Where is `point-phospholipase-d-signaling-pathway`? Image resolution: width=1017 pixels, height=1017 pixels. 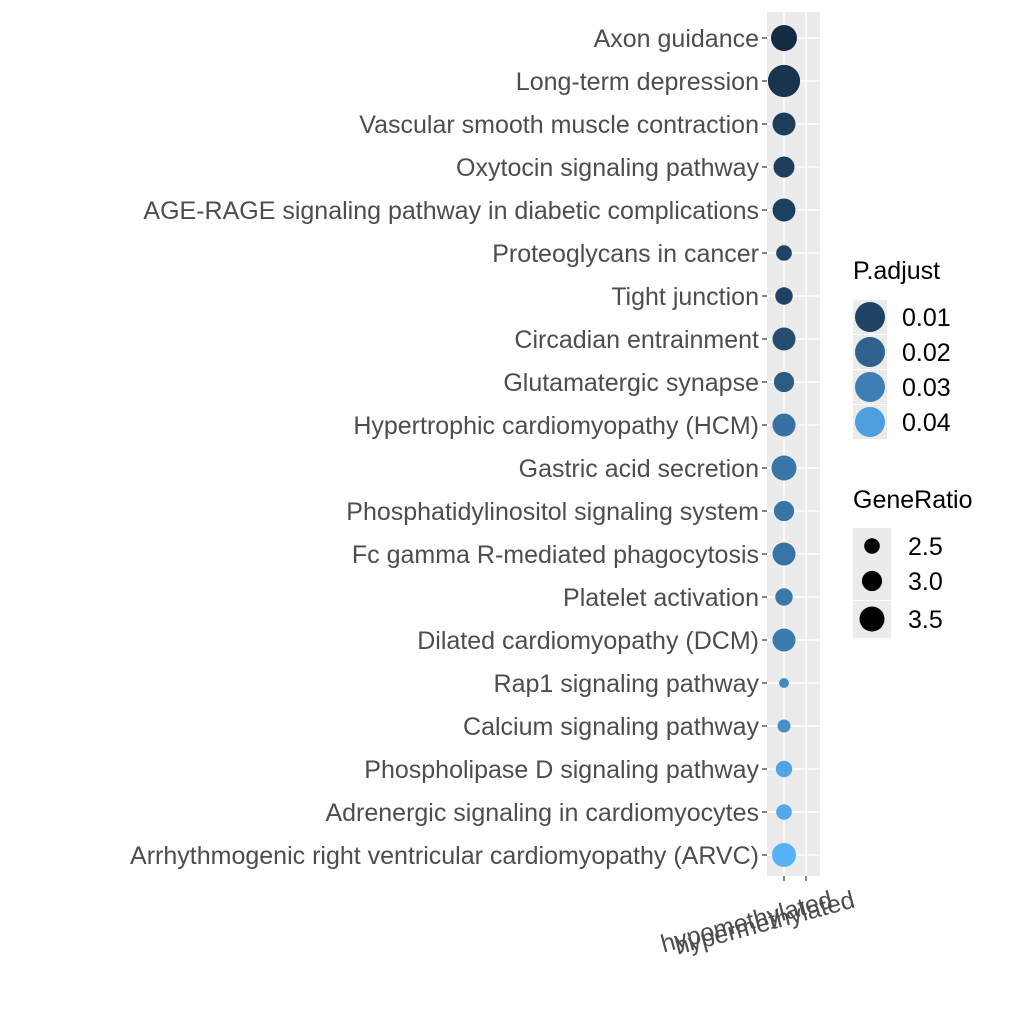
point-phospholipase-d-signaling-pathway is located at coordinates (784, 769).